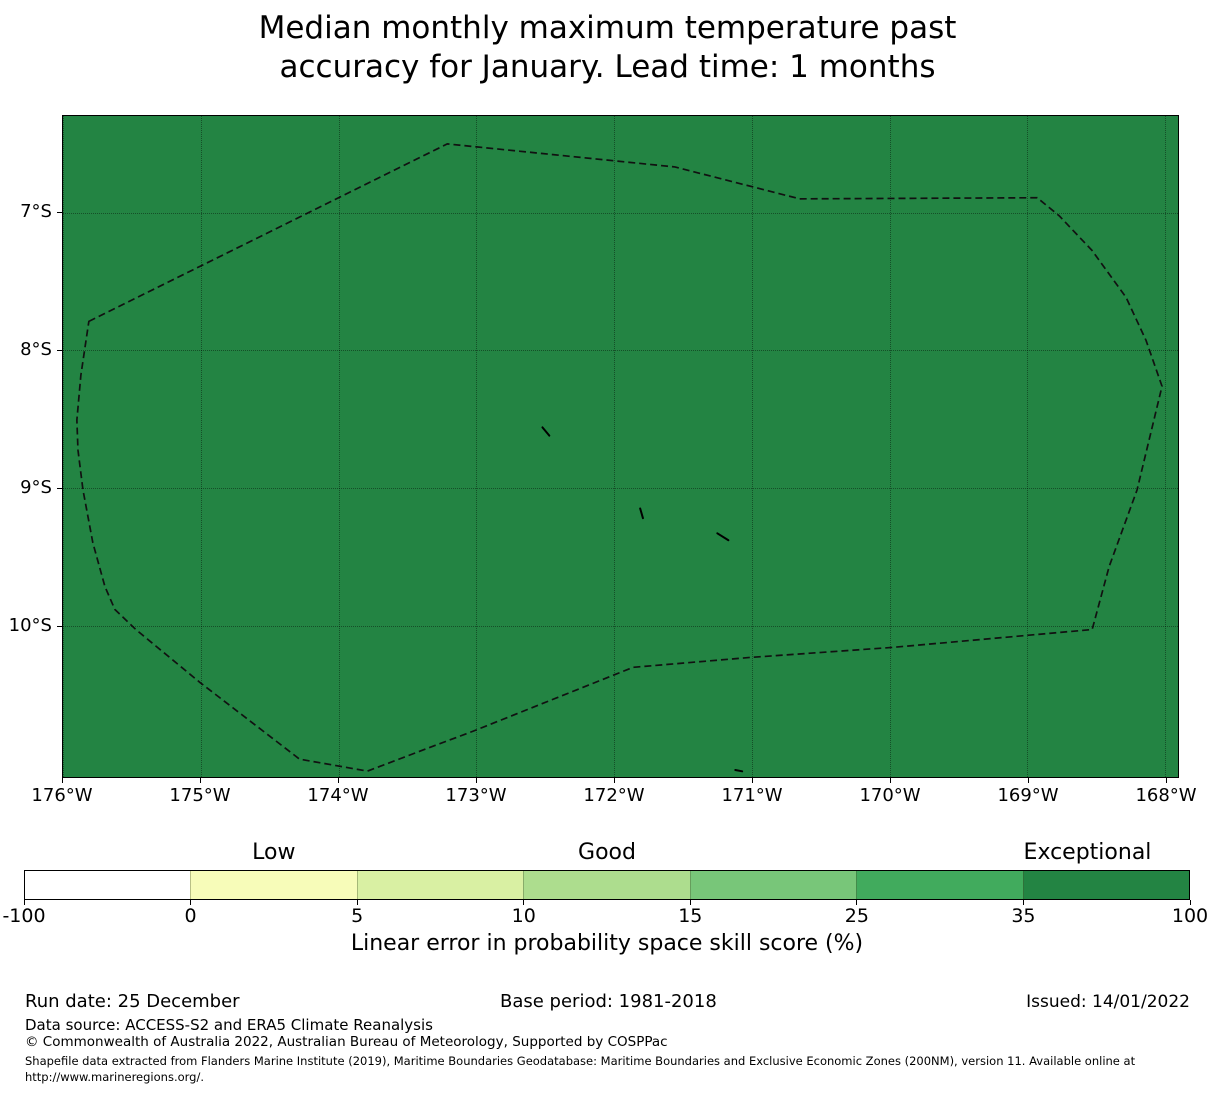 This screenshot has height=1095, width=1215. I want to click on x-tick-label: 175°W, so click(200, 795).